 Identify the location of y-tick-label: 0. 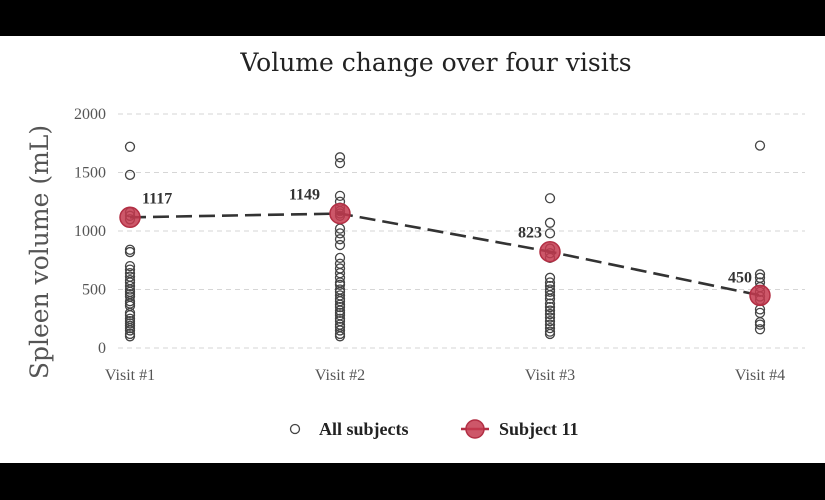
(102, 348).